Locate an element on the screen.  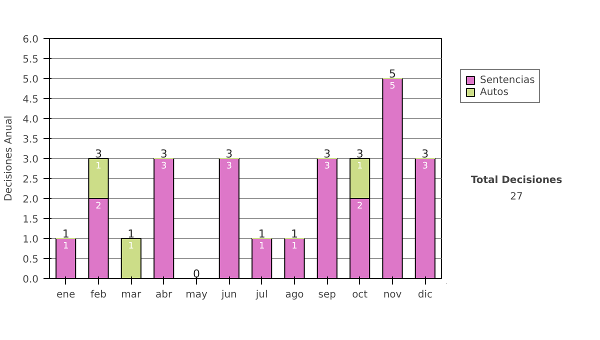
x-tick-label: jun is located at coordinates (228, 295).